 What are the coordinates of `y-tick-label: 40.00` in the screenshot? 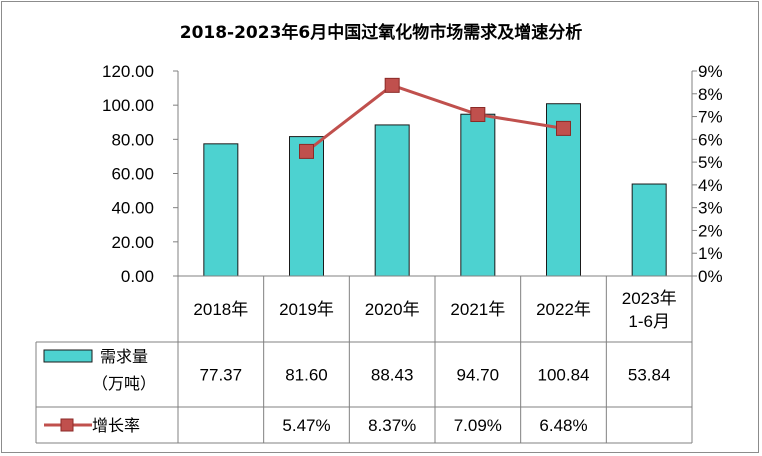 It's located at (132, 208).